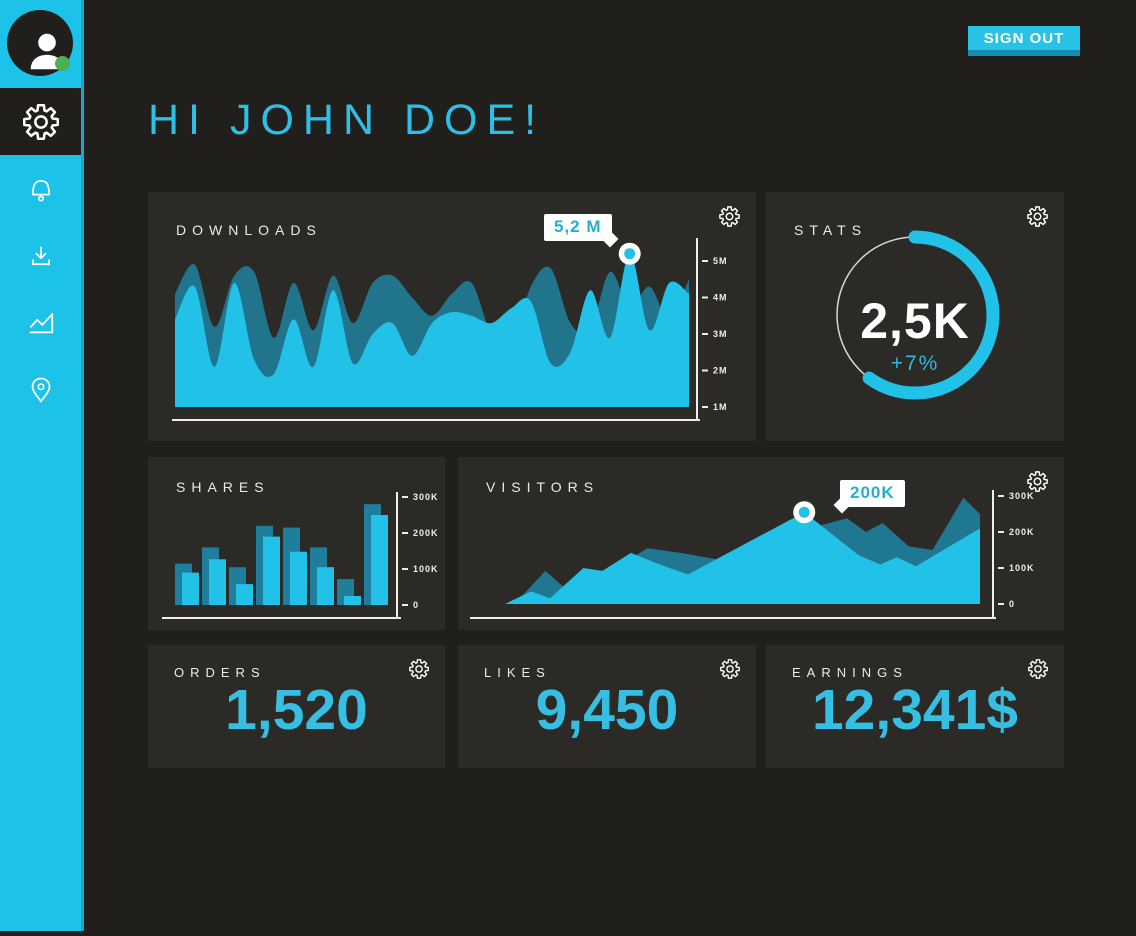 The width and height of the screenshot is (1136, 936). Describe the element at coordinates (915, 710) in the screenshot. I see `earnings-value: 12,341$` at that location.